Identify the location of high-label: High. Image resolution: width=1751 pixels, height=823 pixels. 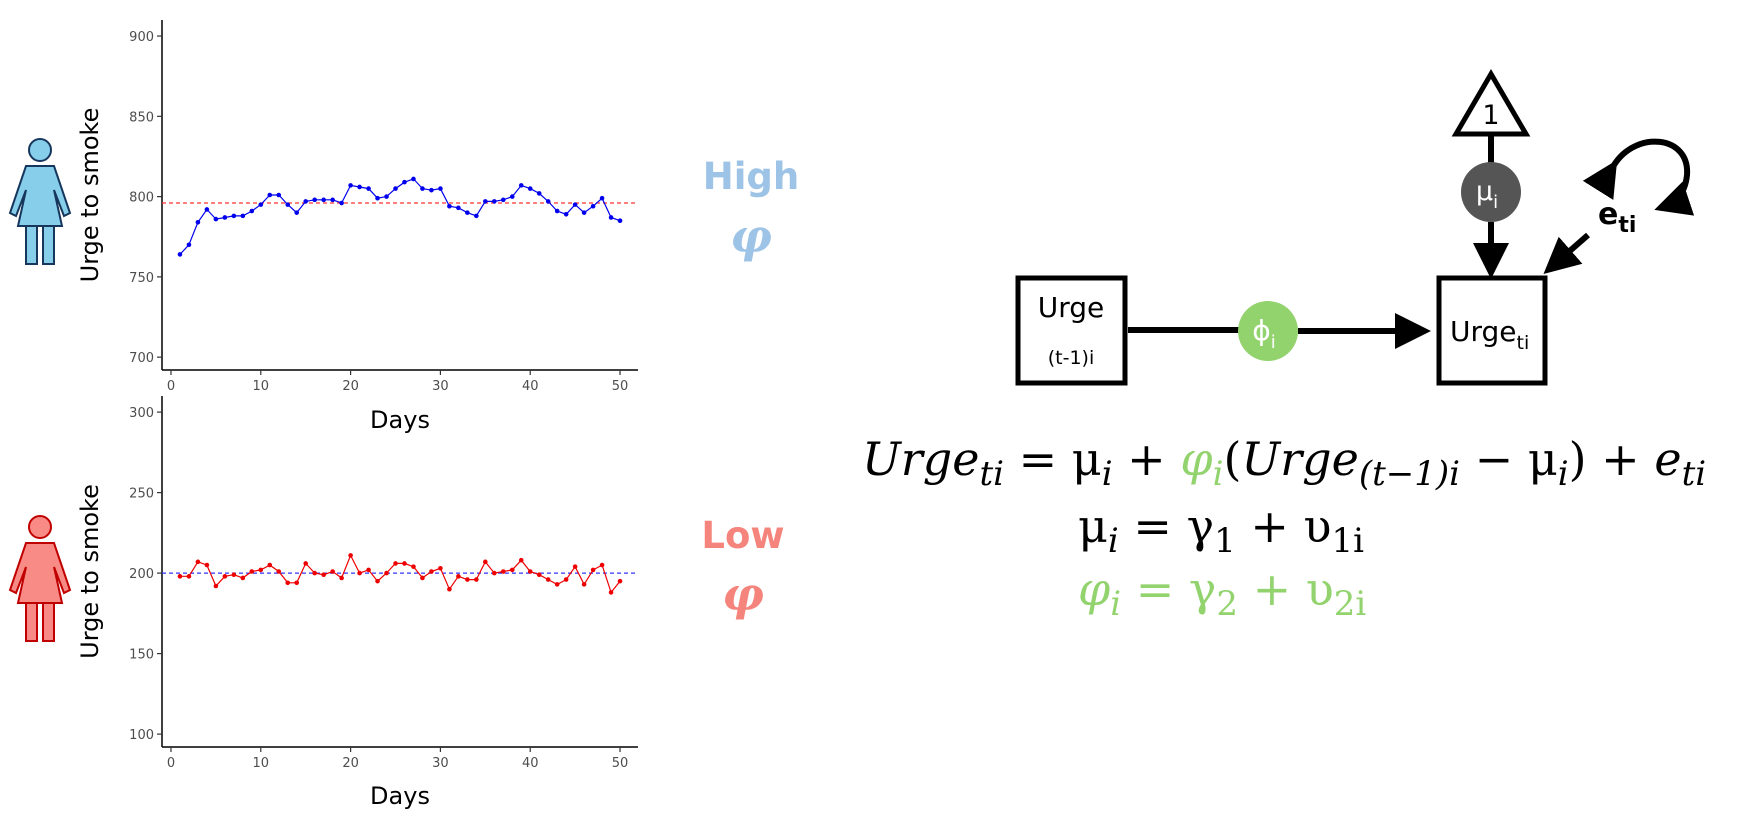
(751, 176).